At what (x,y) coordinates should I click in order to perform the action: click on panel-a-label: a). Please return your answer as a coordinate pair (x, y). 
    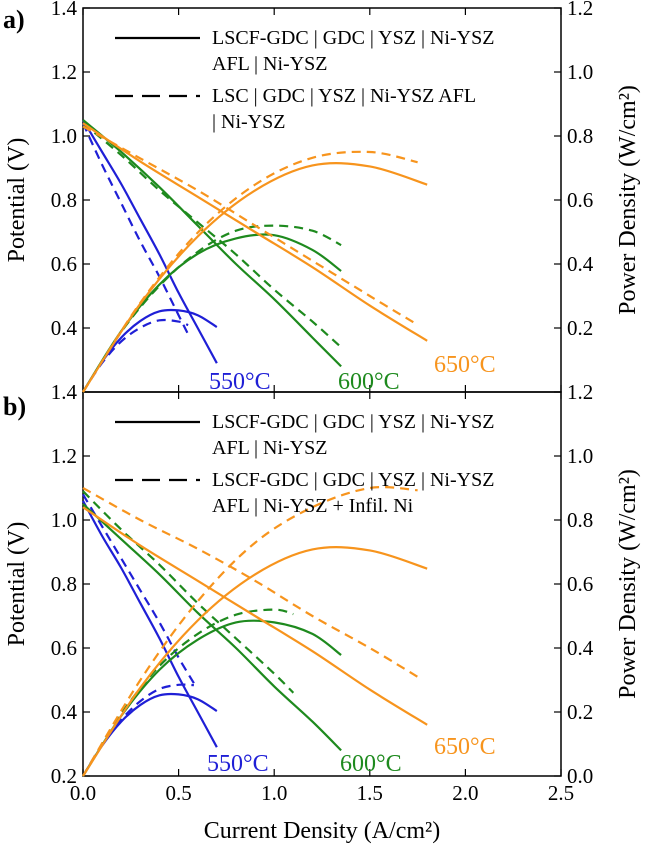
    Looking at the image, I should click on (14, 19).